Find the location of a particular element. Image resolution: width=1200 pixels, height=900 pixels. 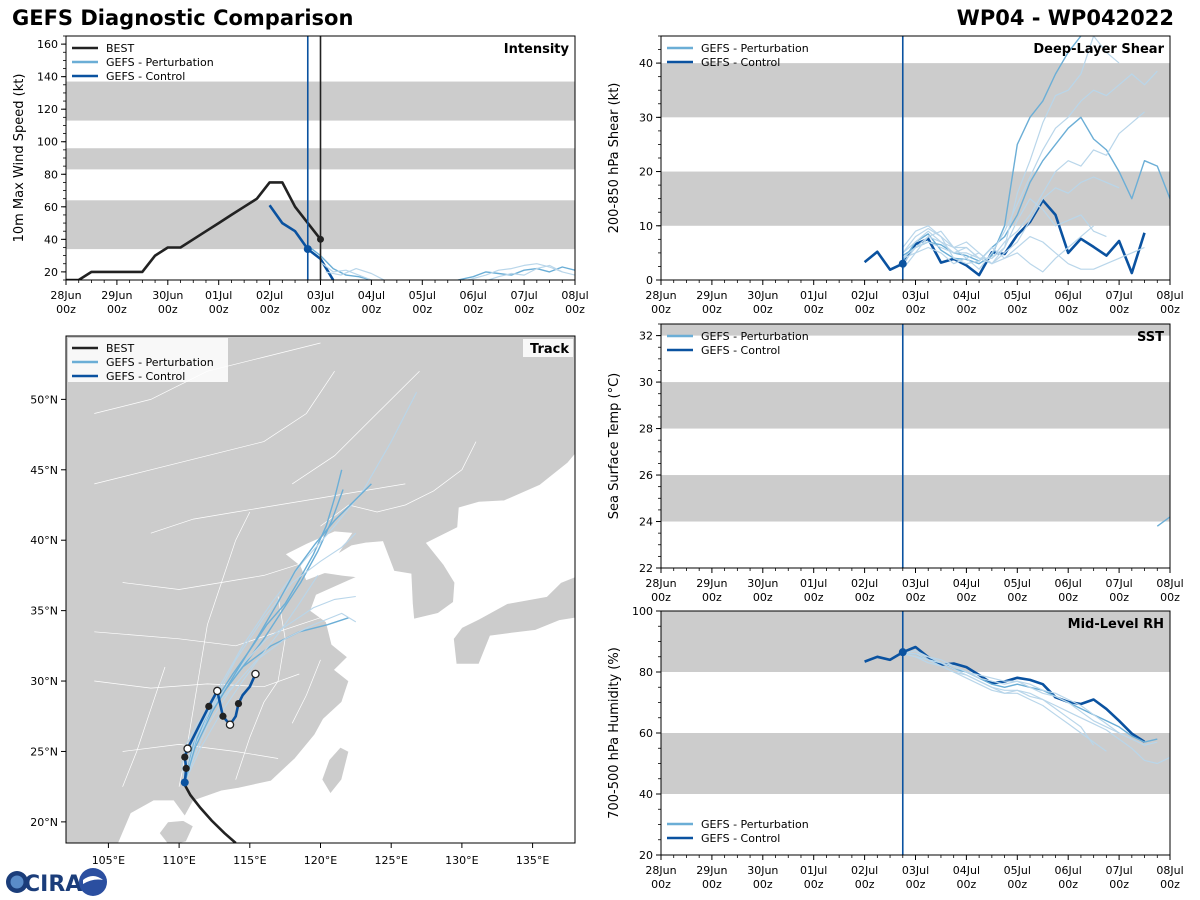

intensity-ylabel: 10m Max Wind Speed (kt) is located at coordinates (19, 158).